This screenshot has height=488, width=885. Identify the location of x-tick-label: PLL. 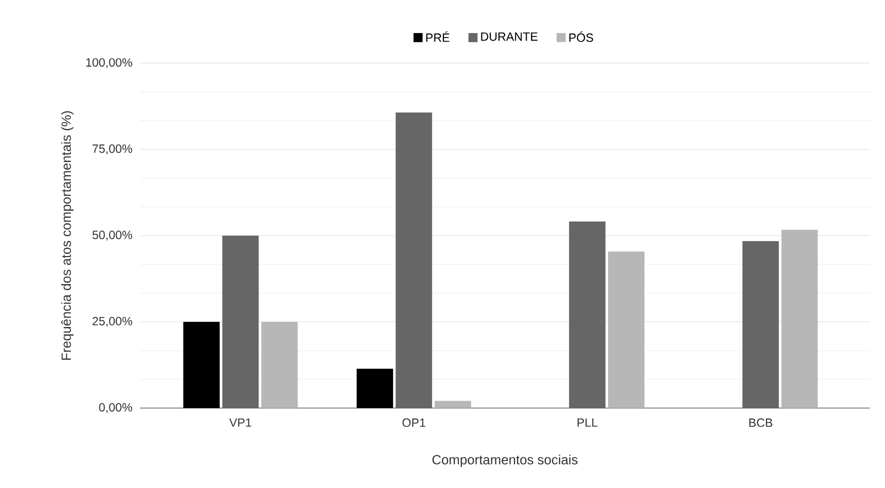
(588, 422).